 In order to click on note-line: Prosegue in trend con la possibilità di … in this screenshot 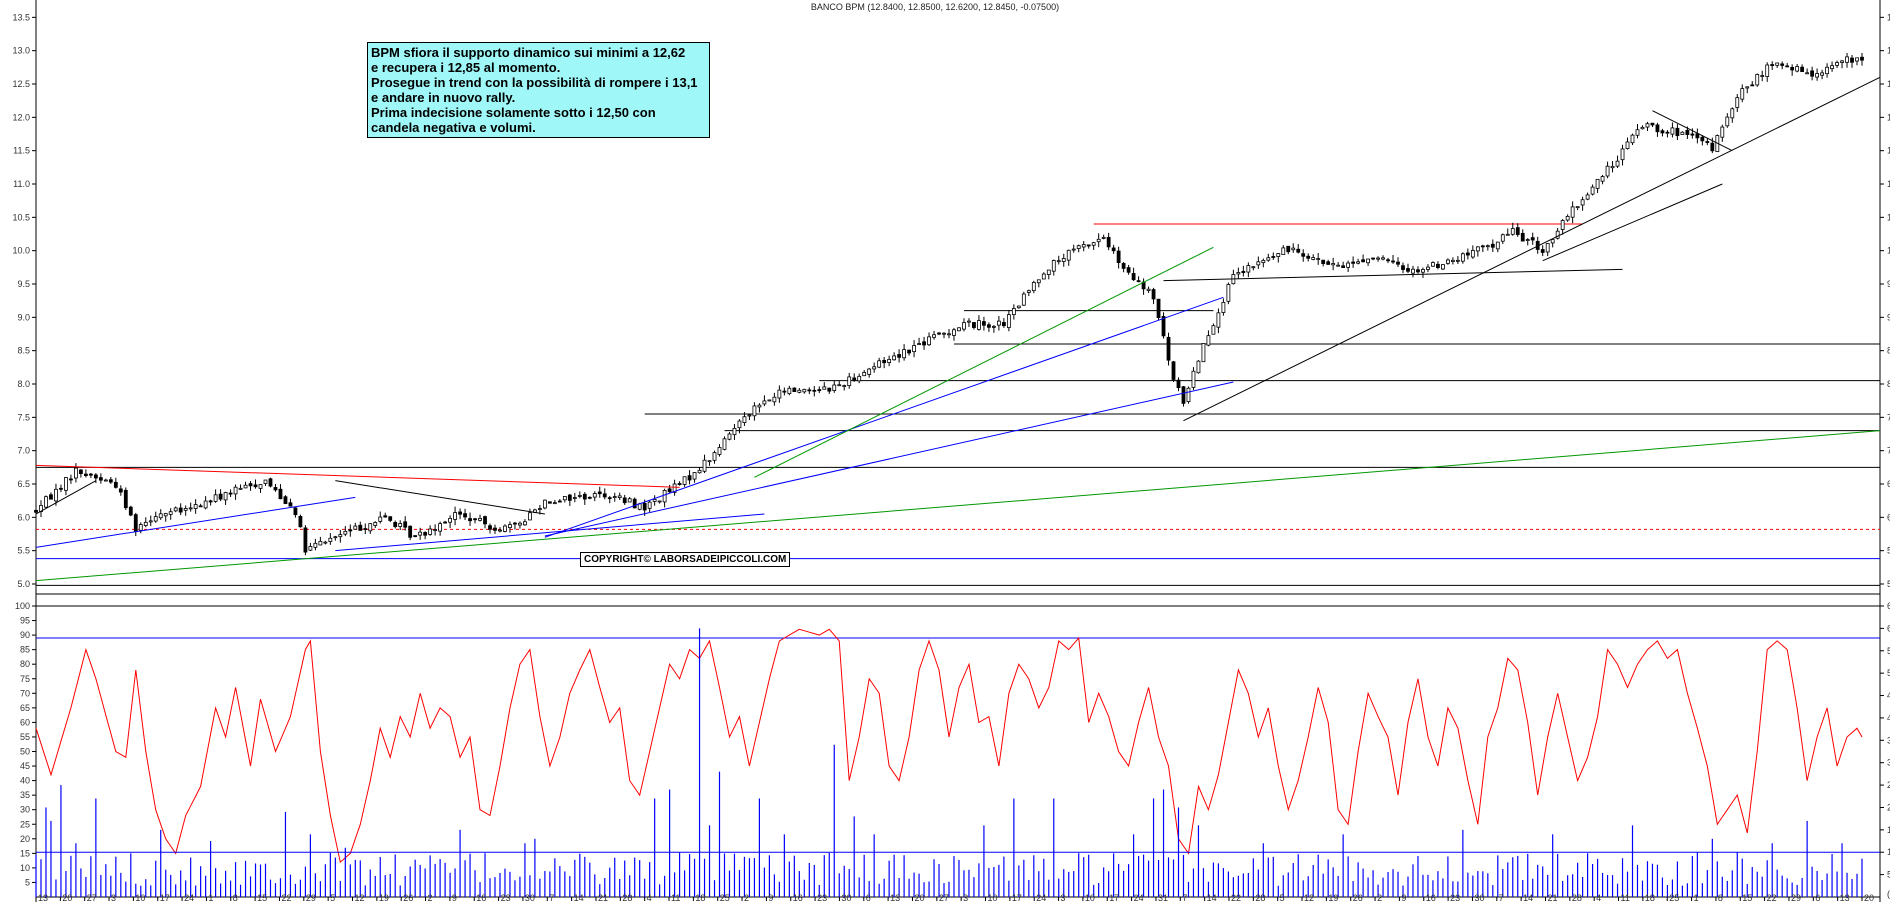, I will do `click(534, 82)`.